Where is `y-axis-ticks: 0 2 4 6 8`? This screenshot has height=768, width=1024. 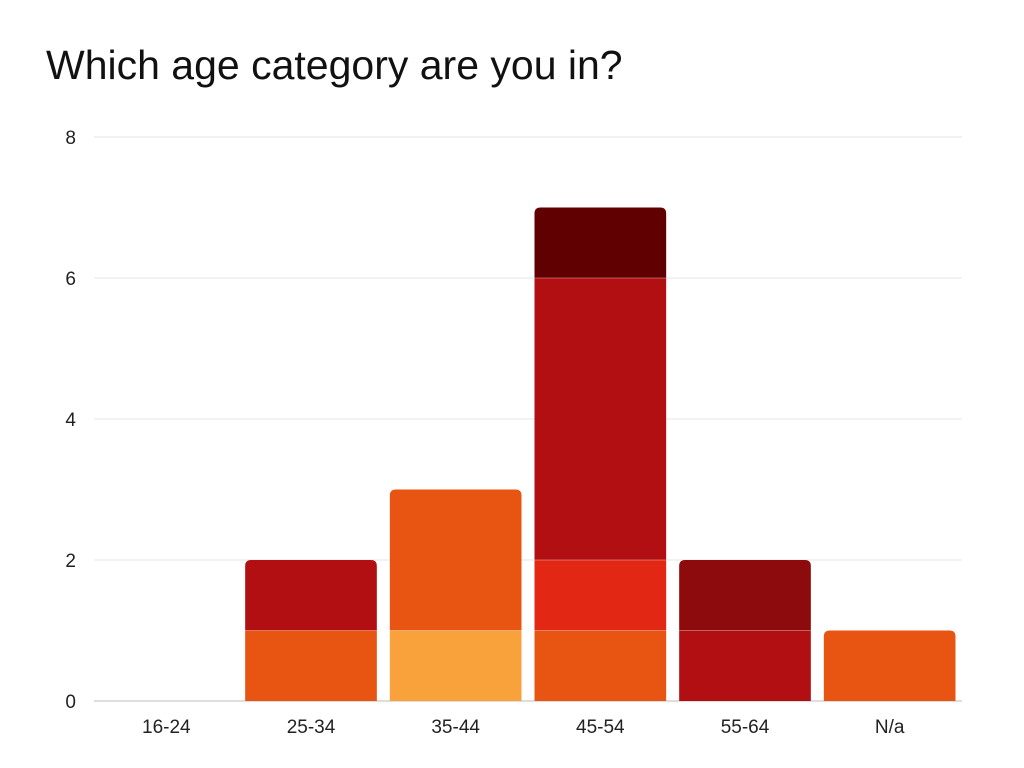
y-axis-ticks: 0 2 4 6 8 is located at coordinates (70, 420).